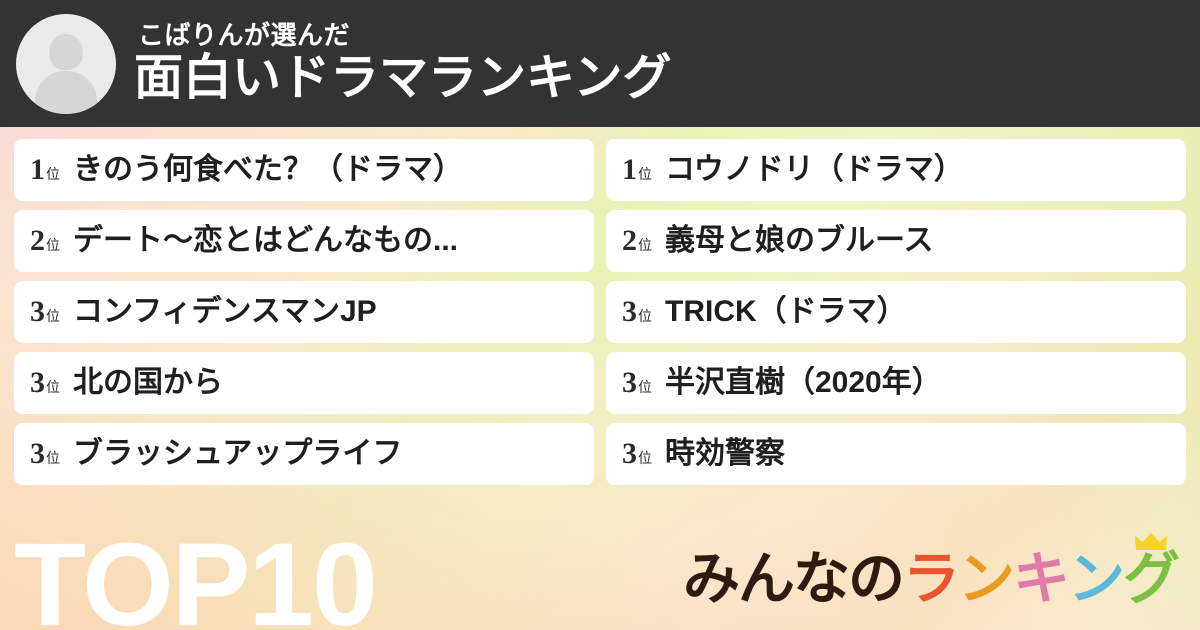 Image resolution: width=1200 pixels, height=630 pixels. I want to click on crown-icon, so click(1150, 541).